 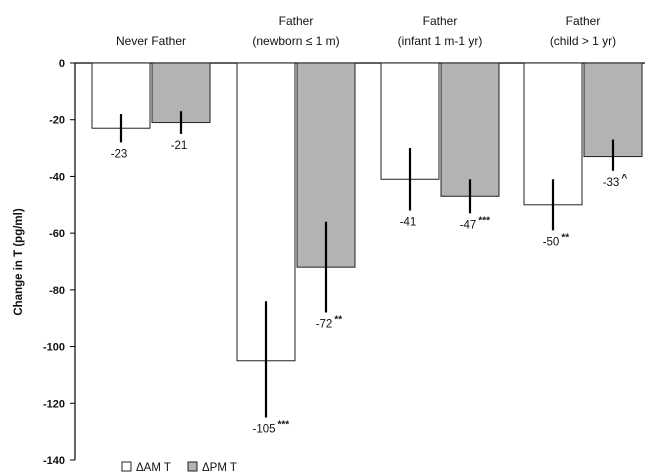 I want to click on legend: ΔAM T ΔPM T, so click(x=179, y=467).